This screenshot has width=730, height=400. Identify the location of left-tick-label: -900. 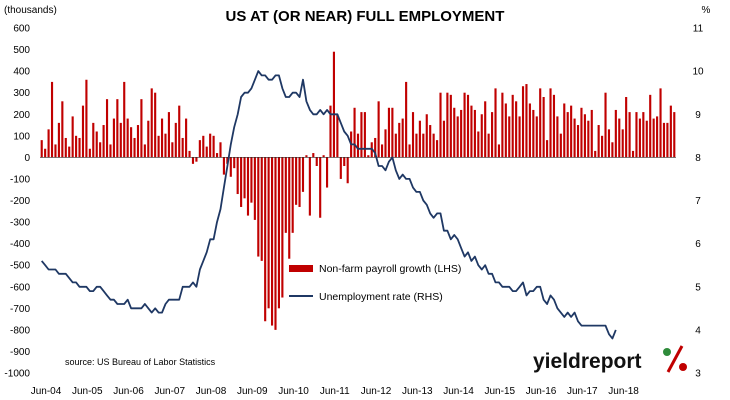
(20, 352).